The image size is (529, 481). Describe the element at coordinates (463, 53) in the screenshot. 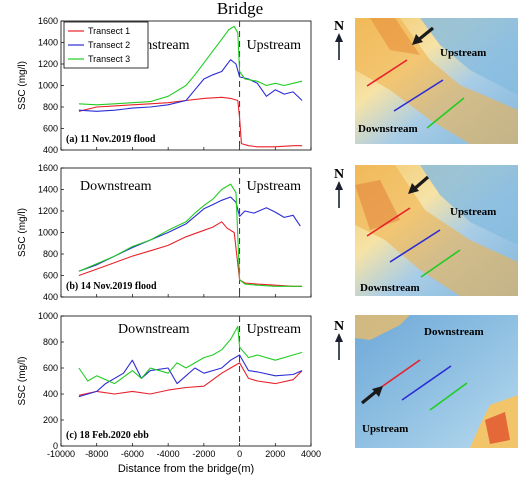

I see `map-a-label-upstream: Upstream` at that location.